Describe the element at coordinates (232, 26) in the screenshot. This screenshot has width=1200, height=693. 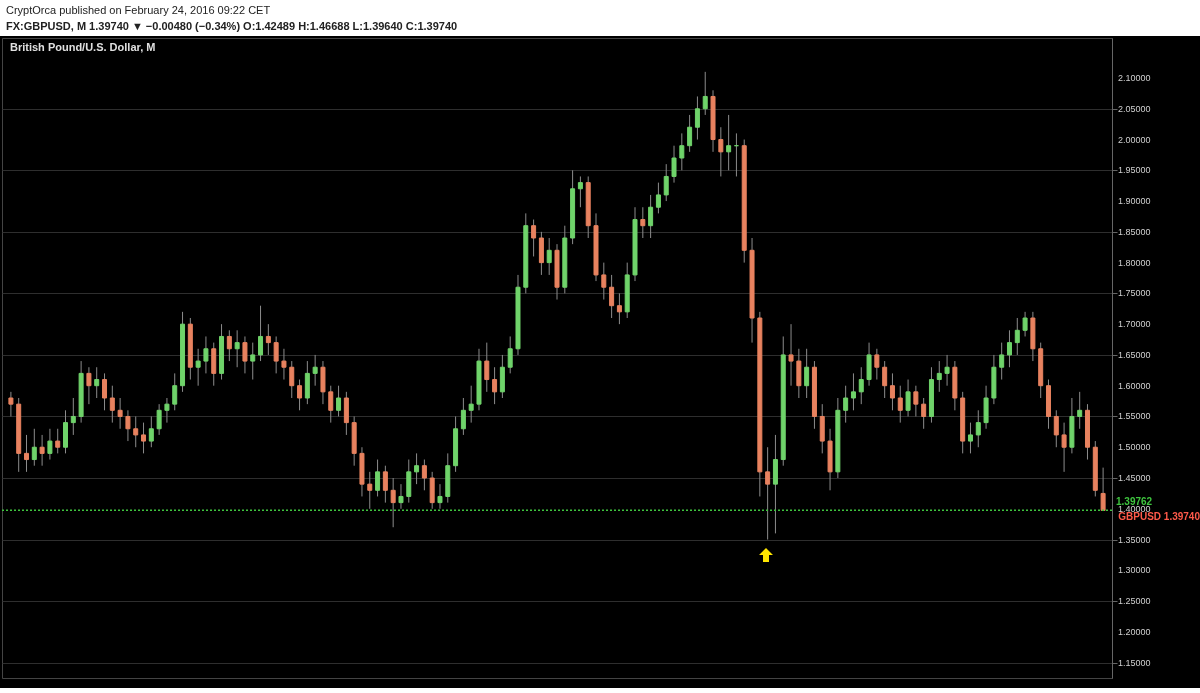
I see `chart-subtitle: FX:GBPUSD, M 1.39740 ▼ −0.00480 (−0.34%) O:1.42489 H:1.46688 L:1.39640 C:1.39740` at that location.